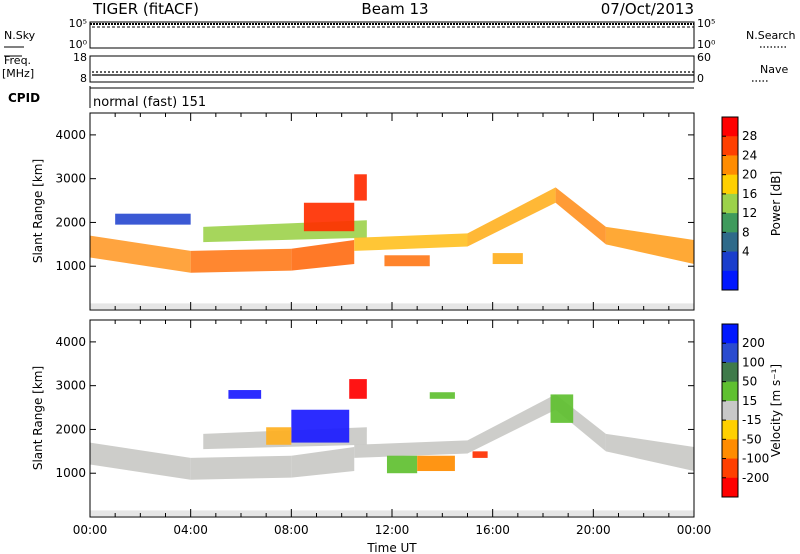 The height and width of the screenshot is (554, 800). I want to click on power-colorbar-label: 28, so click(749, 136).